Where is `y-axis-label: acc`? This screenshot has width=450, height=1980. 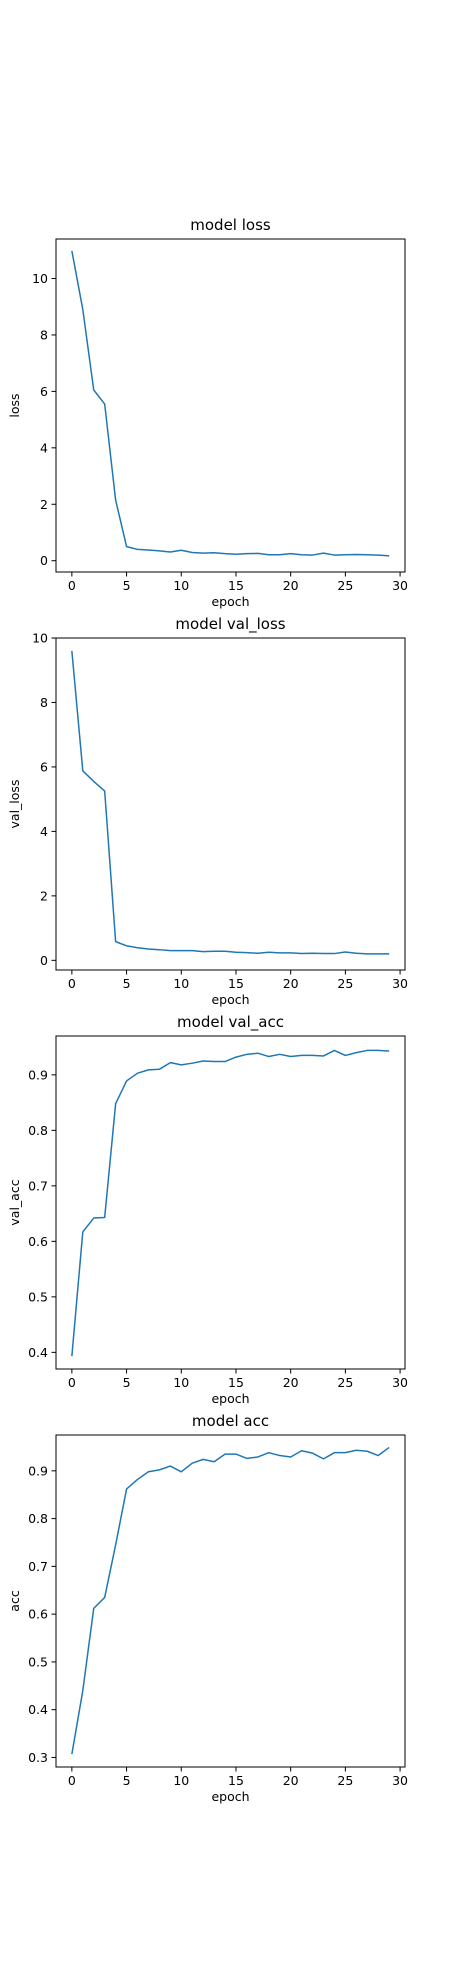 y-axis-label: acc is located at coordinates (14, 1601).